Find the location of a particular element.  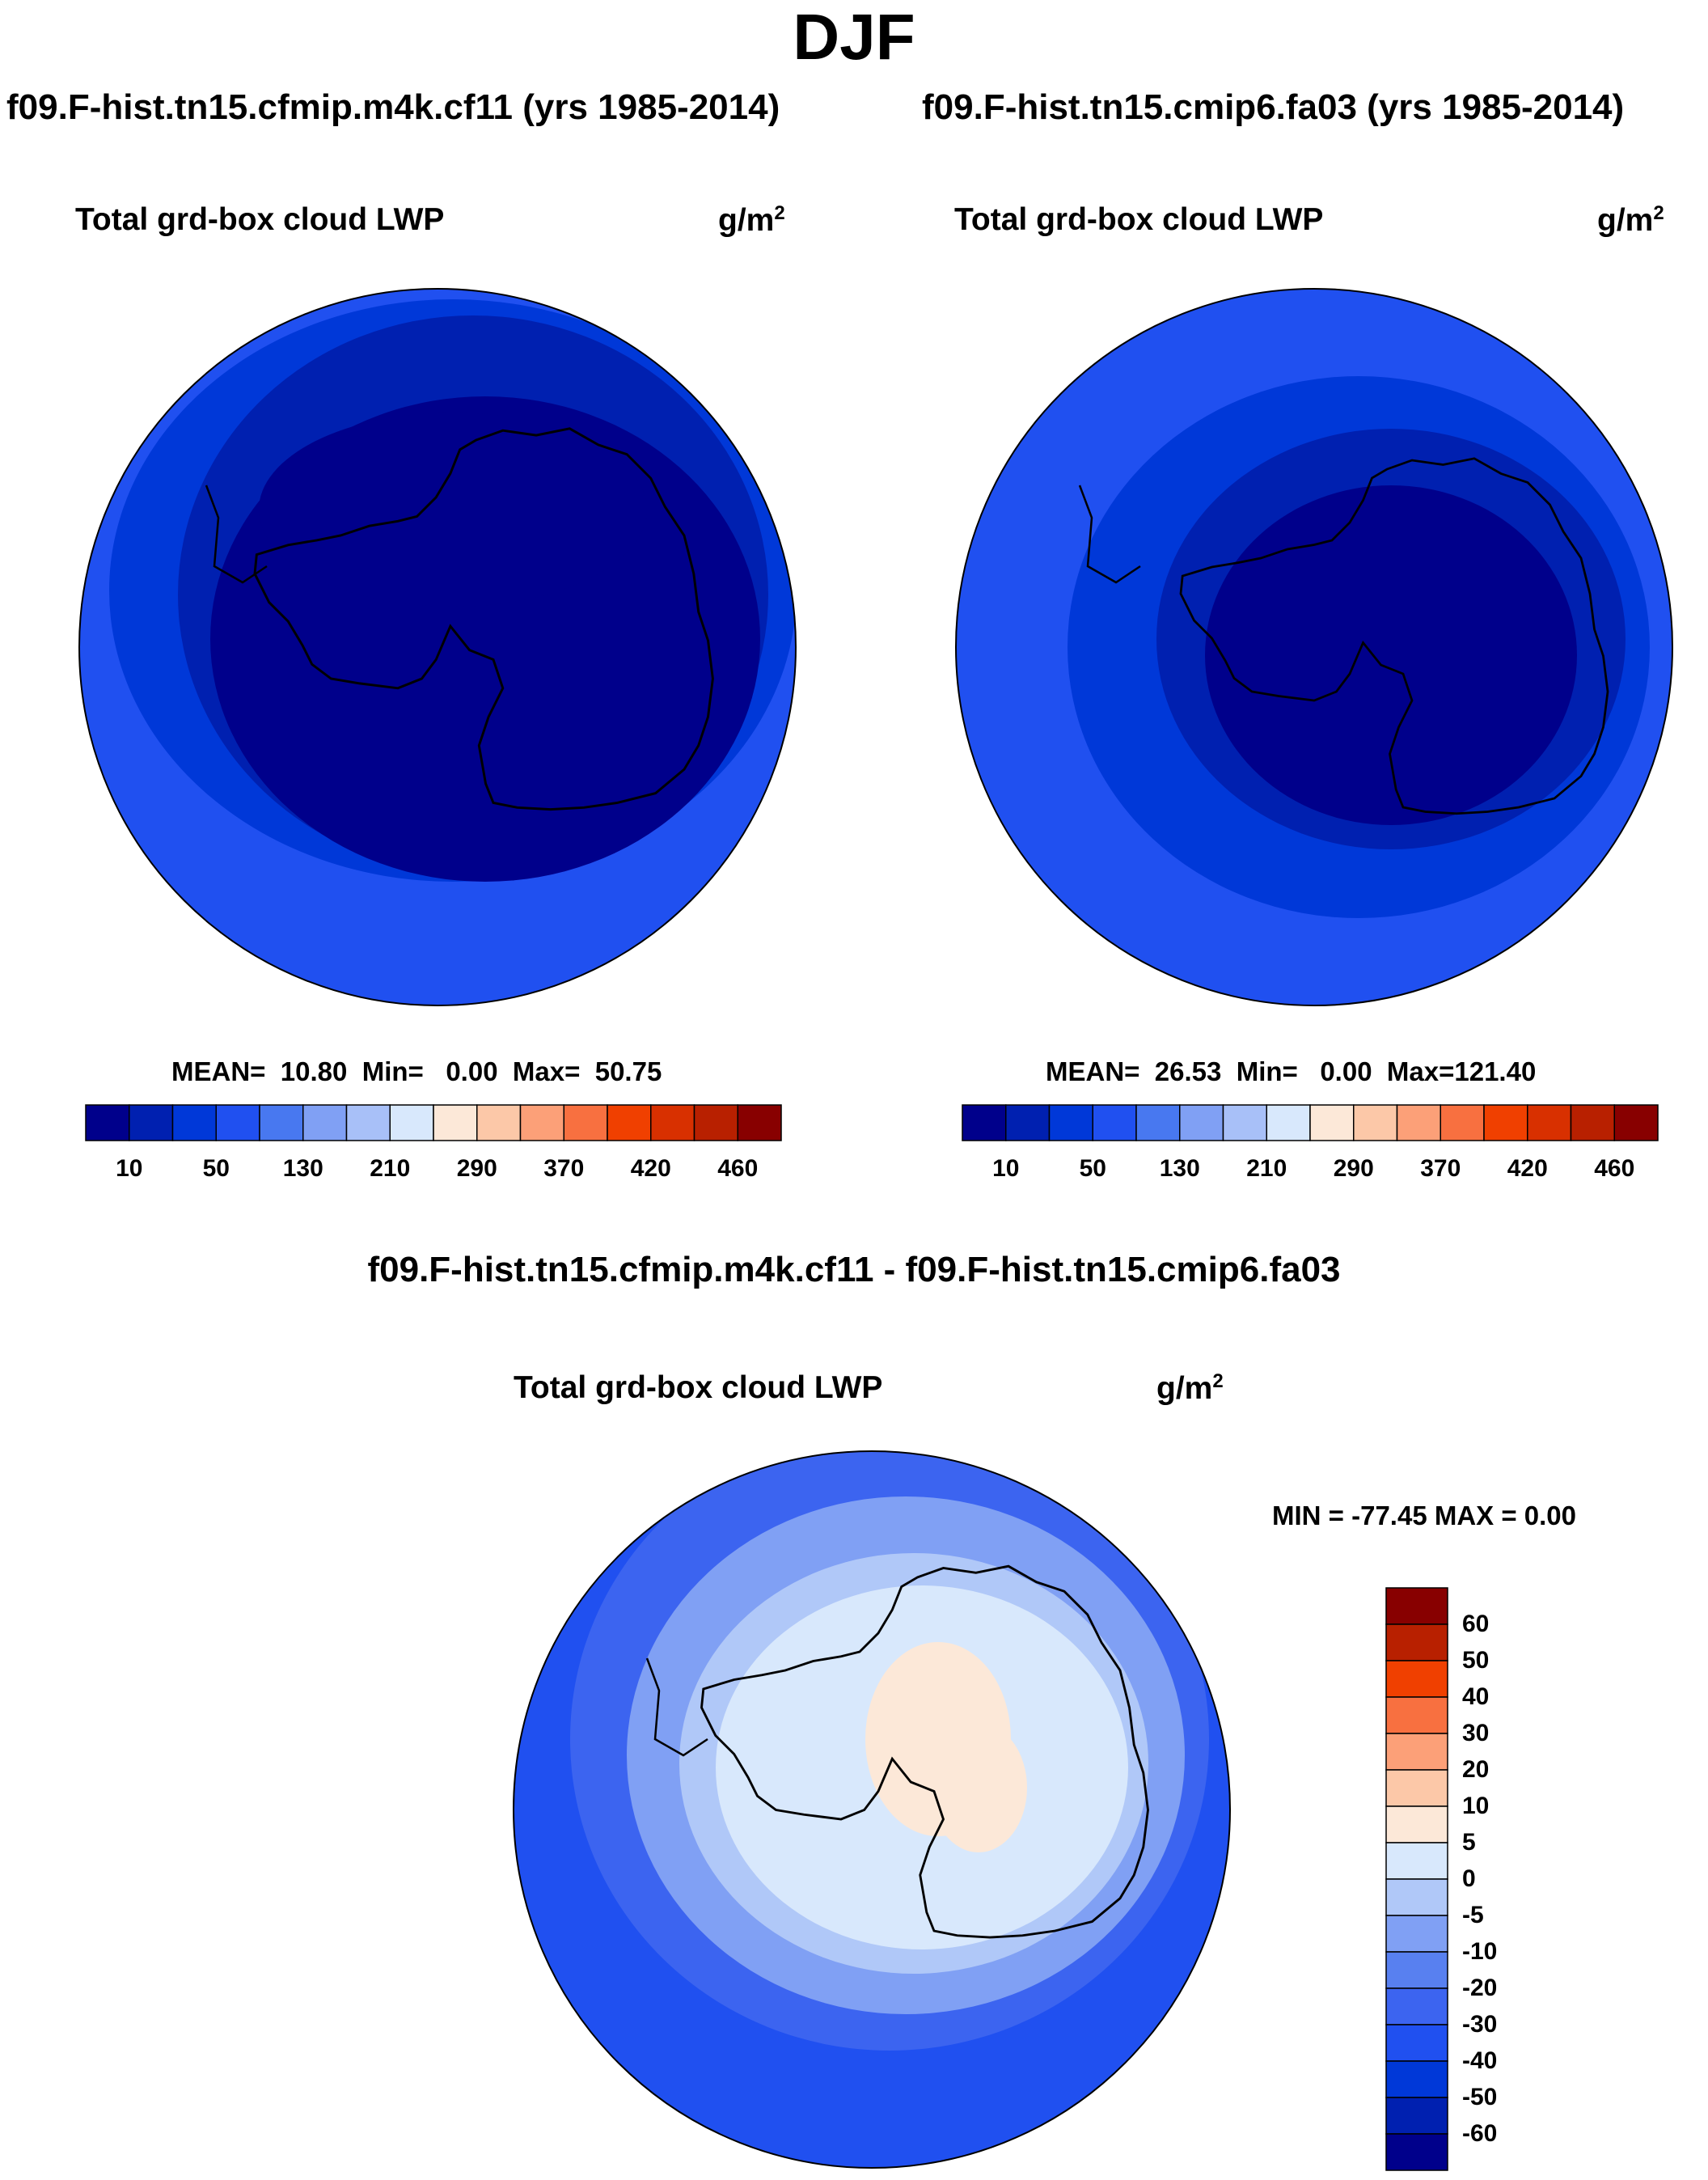

diff-minmax: MIN = -77.45 MAX = 0.00 is located at coordinates (1424, 1515).